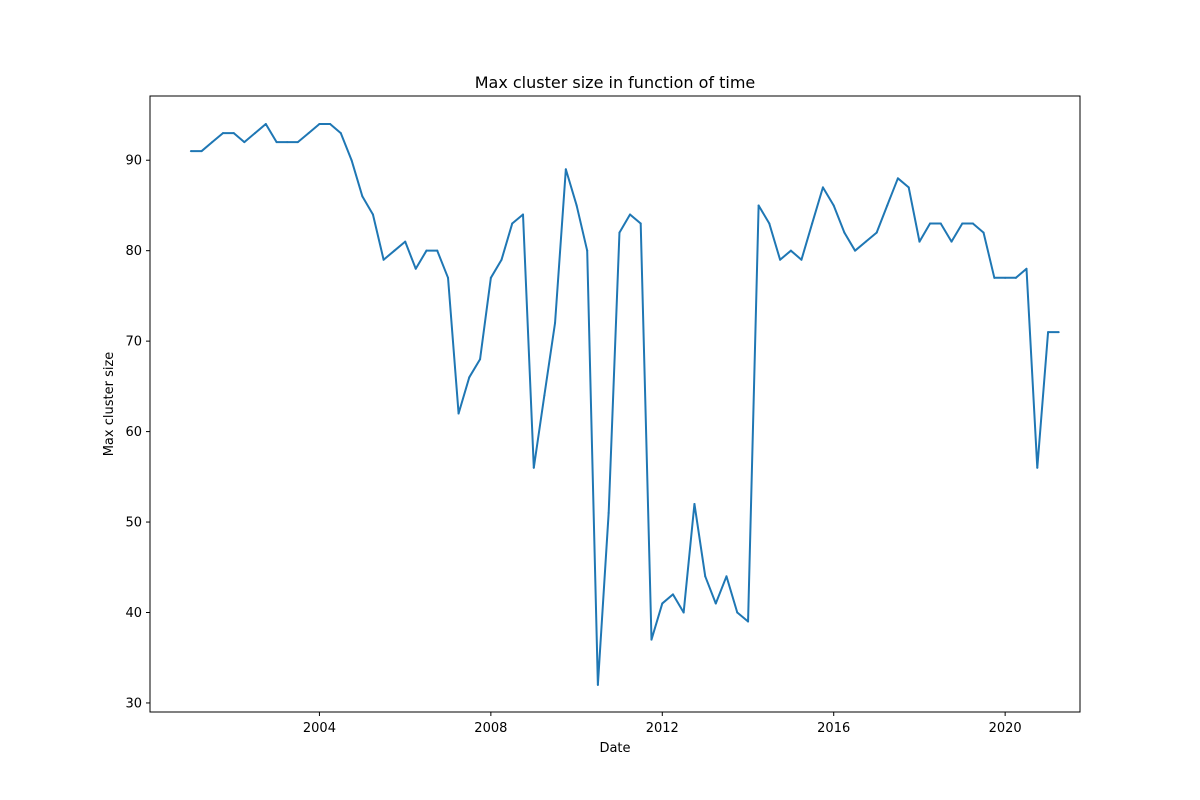 The height and width of the screenshot is (800, 1200). I want to click on y-tick-label: 80, so click(133, 251).